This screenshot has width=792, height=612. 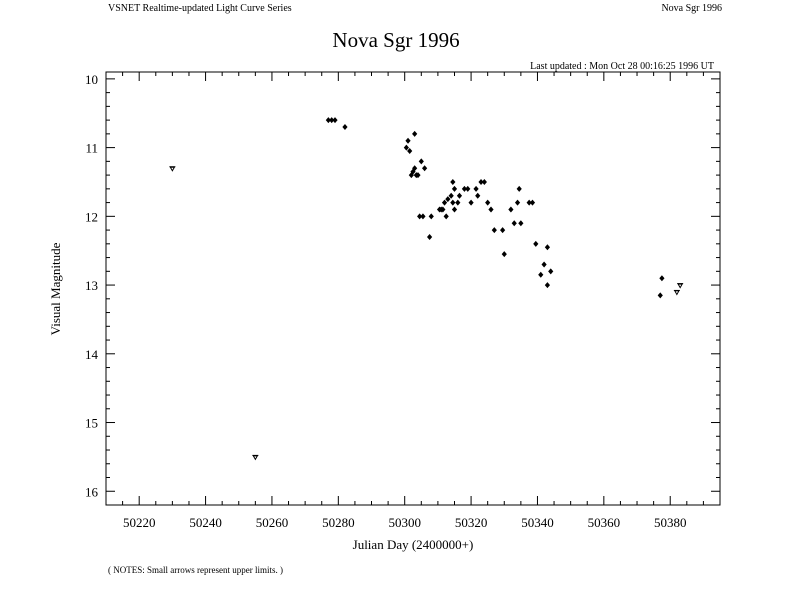 I want to click on x-tick-label: 50360, so click(x=604, y=522).